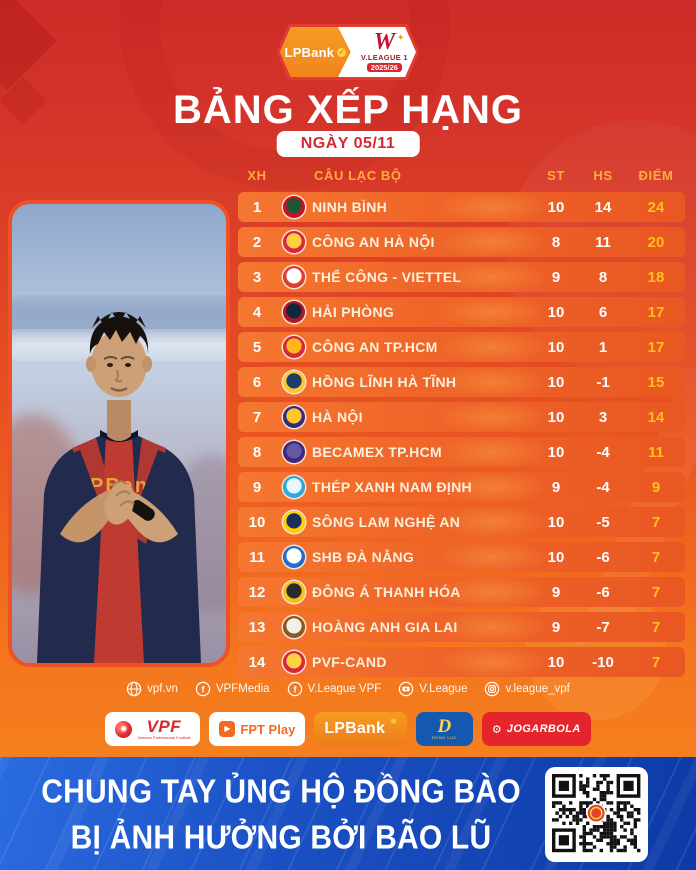 This screenshot has width=696, height=870. What do you see at coordinates (461, 175) in the screenshot?
I see `table-header: XH CÂU LẠC BỘ ST HS ĐIỂM` at bounding box center [461, 175].